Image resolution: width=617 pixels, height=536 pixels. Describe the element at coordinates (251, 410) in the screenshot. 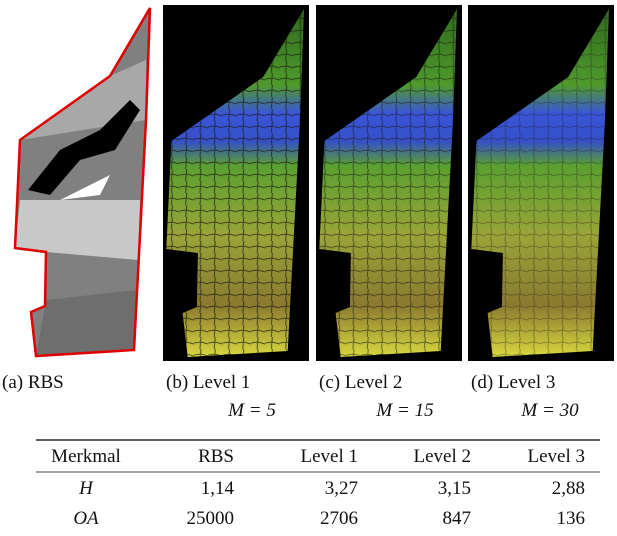

I see `caption-param: M = 5` at that location.